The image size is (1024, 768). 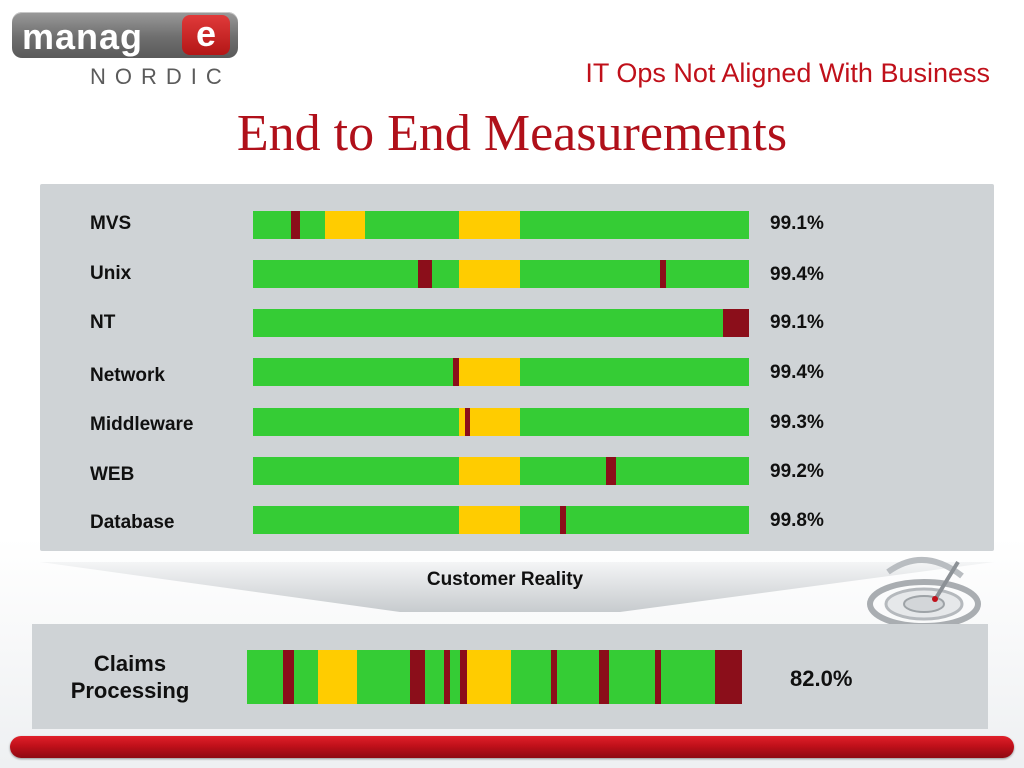 I want to click on target-icon, so click(x=924, y=592).